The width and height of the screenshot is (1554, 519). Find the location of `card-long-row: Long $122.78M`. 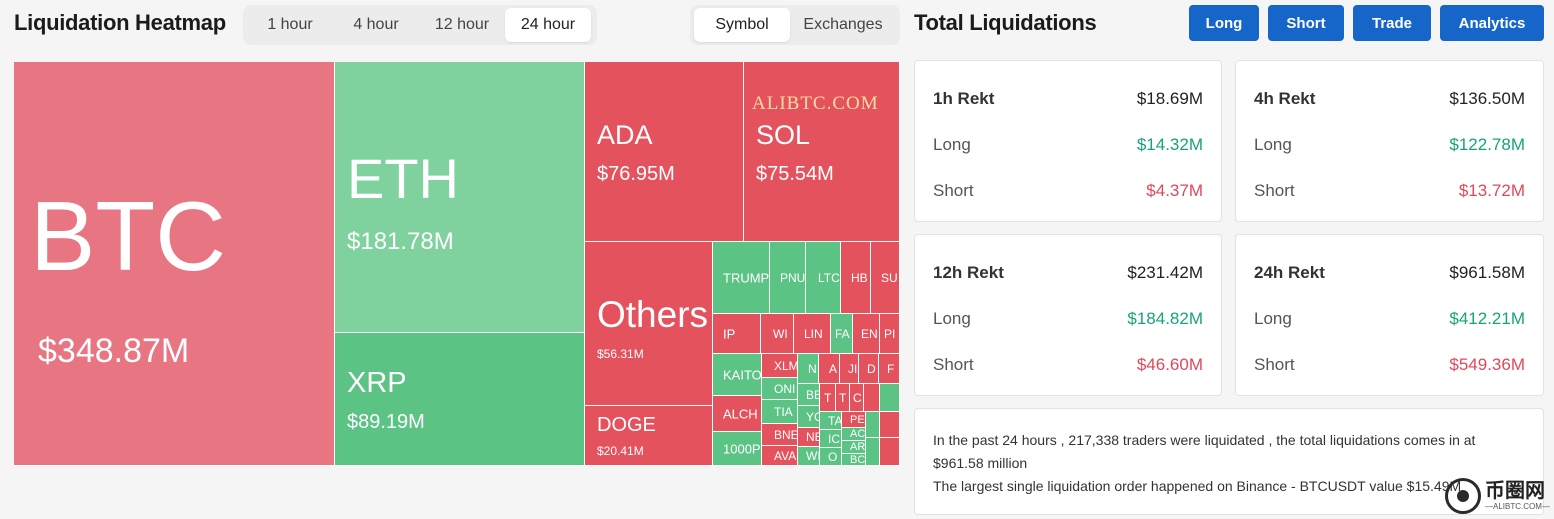

card-long-row: Long $122.78M is located at coordinates (1389, 145).